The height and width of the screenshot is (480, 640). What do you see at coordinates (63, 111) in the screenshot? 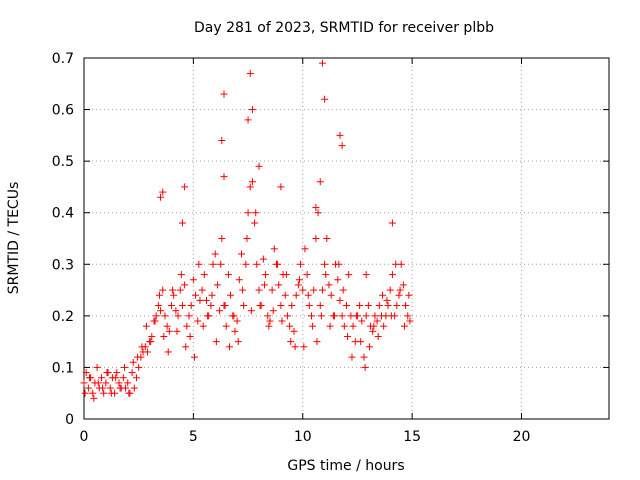
I see `y-tick-label: 0.6` at bounding box center [63, 111].